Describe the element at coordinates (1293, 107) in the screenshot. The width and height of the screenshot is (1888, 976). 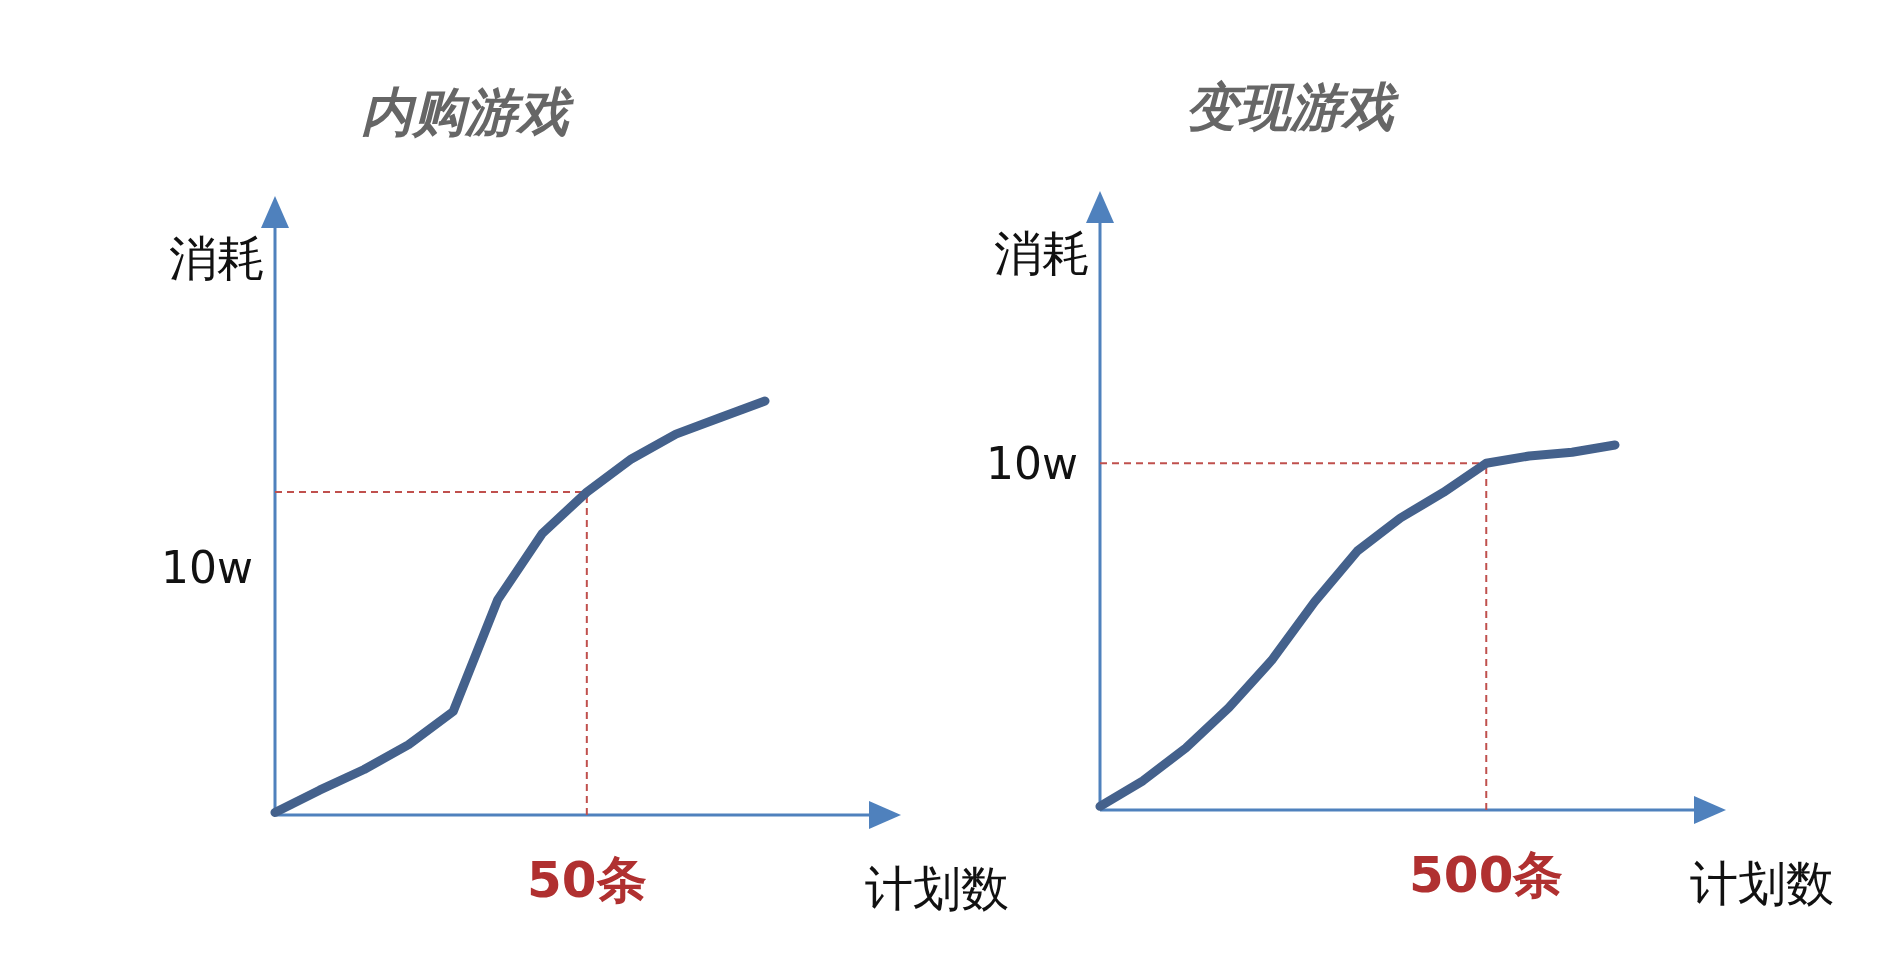
I see `chart-title: 变现游戏` at that location.